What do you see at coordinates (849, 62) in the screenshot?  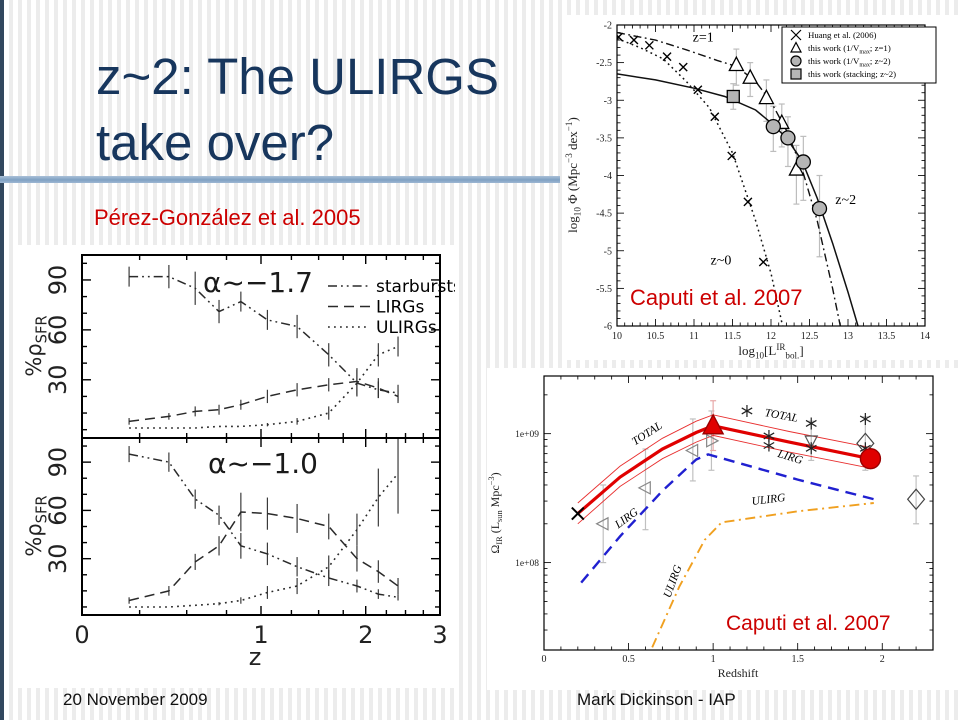 I see `svg-text: this work (1/Vmax; z~2)` at bounding box center [849, 62].